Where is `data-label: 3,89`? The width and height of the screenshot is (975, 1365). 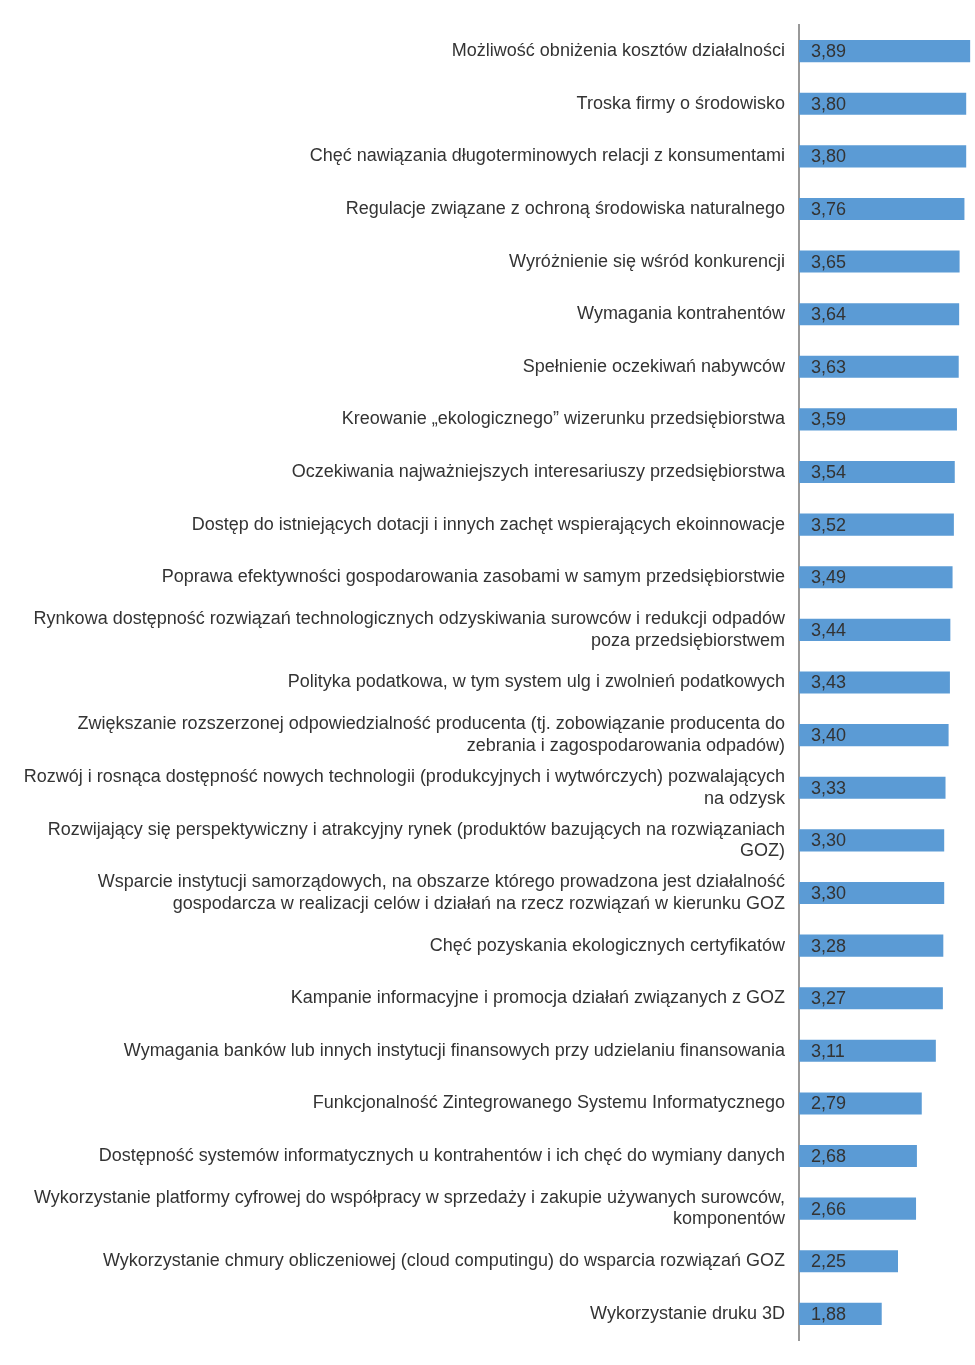 data-label: 3,89 is located at coordinates (829, 51).